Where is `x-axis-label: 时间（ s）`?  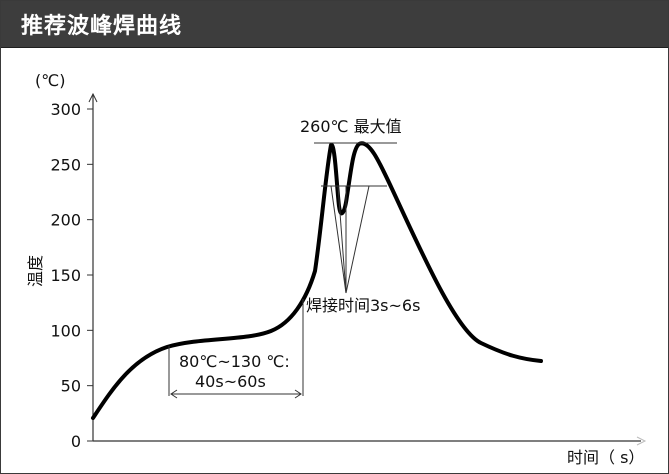 x-axis-label: 时间（ s） is located at coordinates (605, 457).